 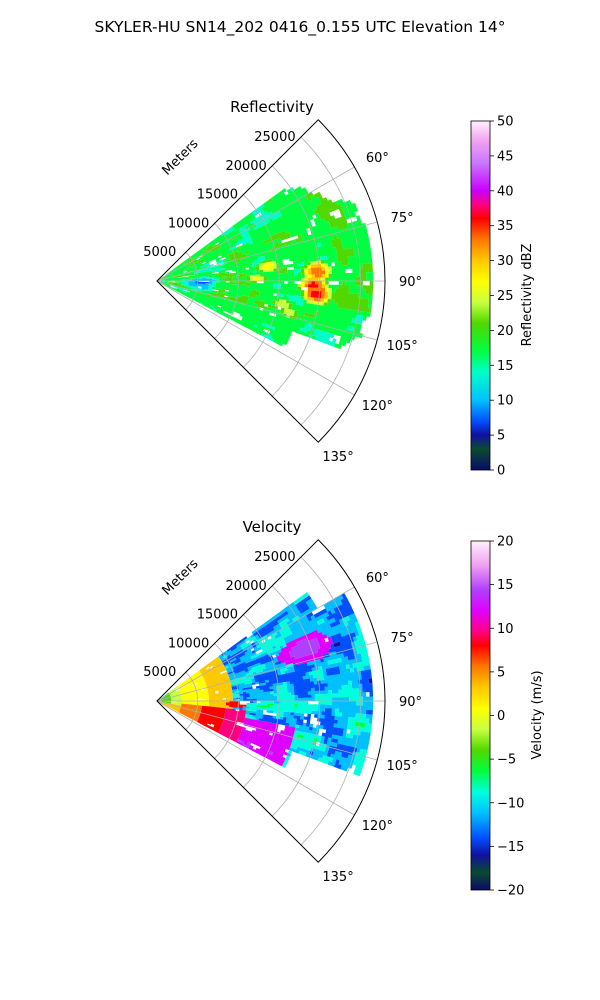 I want to click on reflectivity-colorbar-tick-label: 25, so click(x=505, y=296).